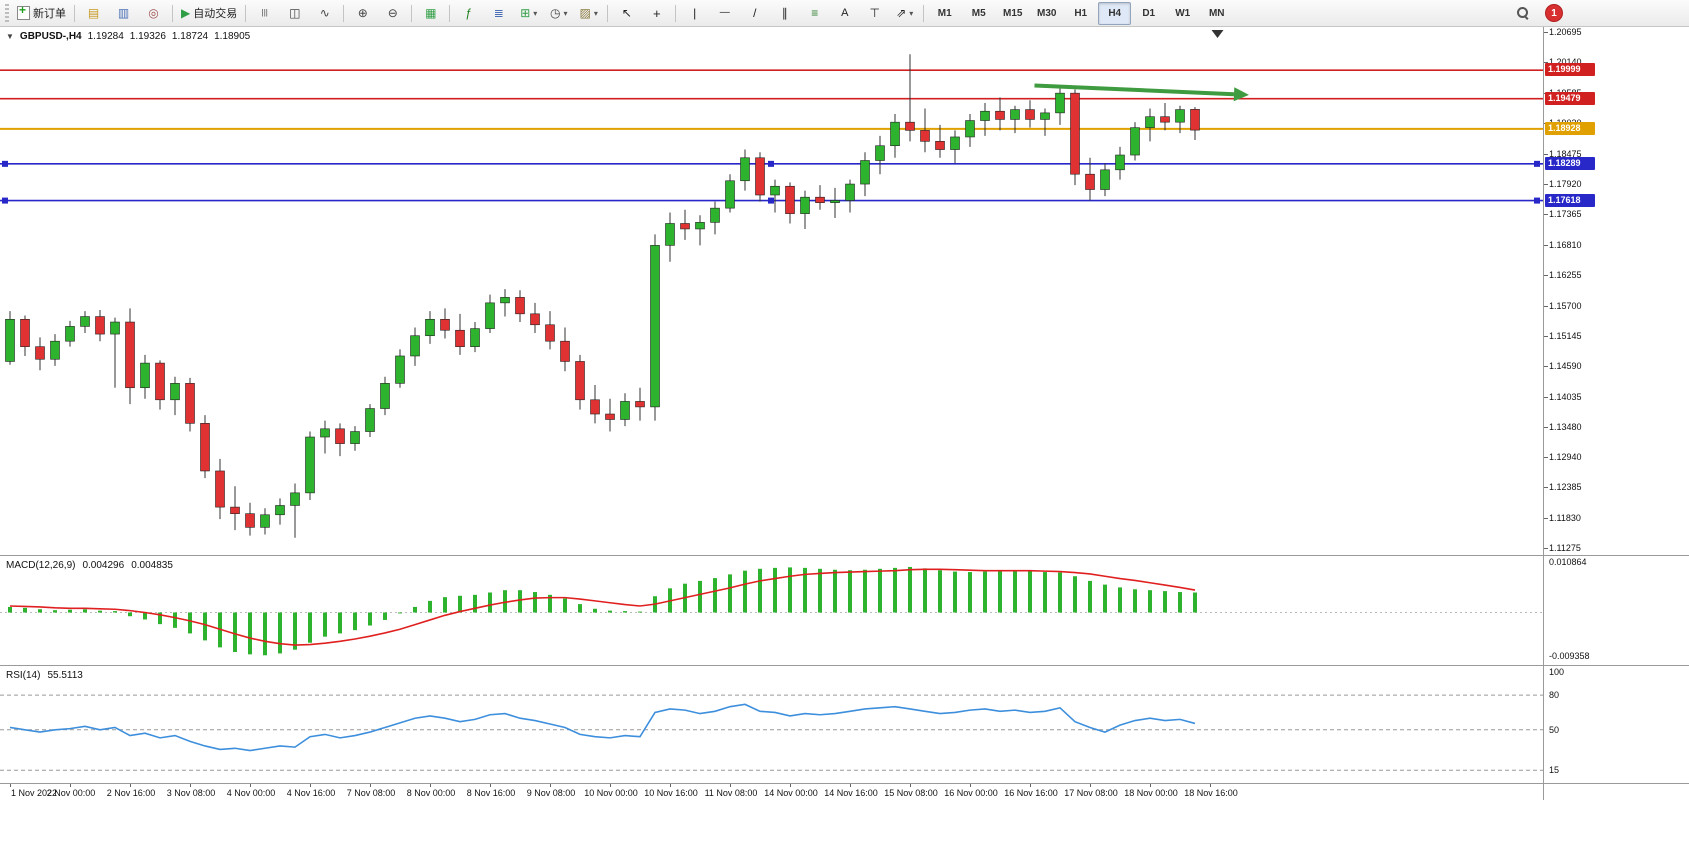 This screenshot has height=868, width=1689. I want to click on toolbar-right: 1, so click(1535, 13).